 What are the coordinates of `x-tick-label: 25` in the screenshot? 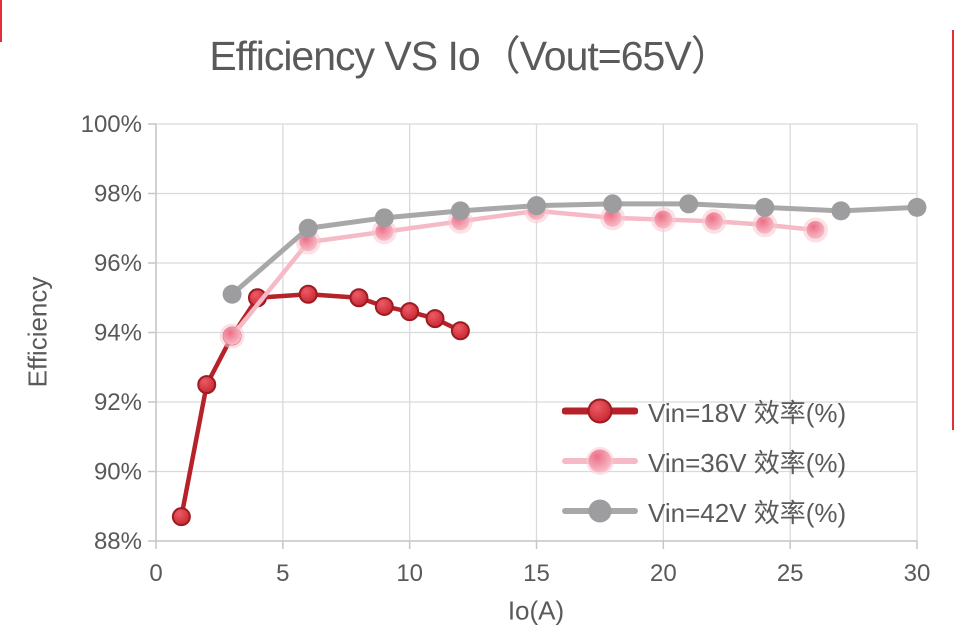 It's located at (790, 573).